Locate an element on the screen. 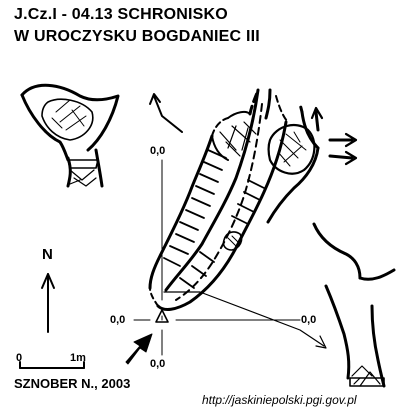 This screenshot has width=408, height=413. scale-end-label: 1m is located at coordinates (78, 358).